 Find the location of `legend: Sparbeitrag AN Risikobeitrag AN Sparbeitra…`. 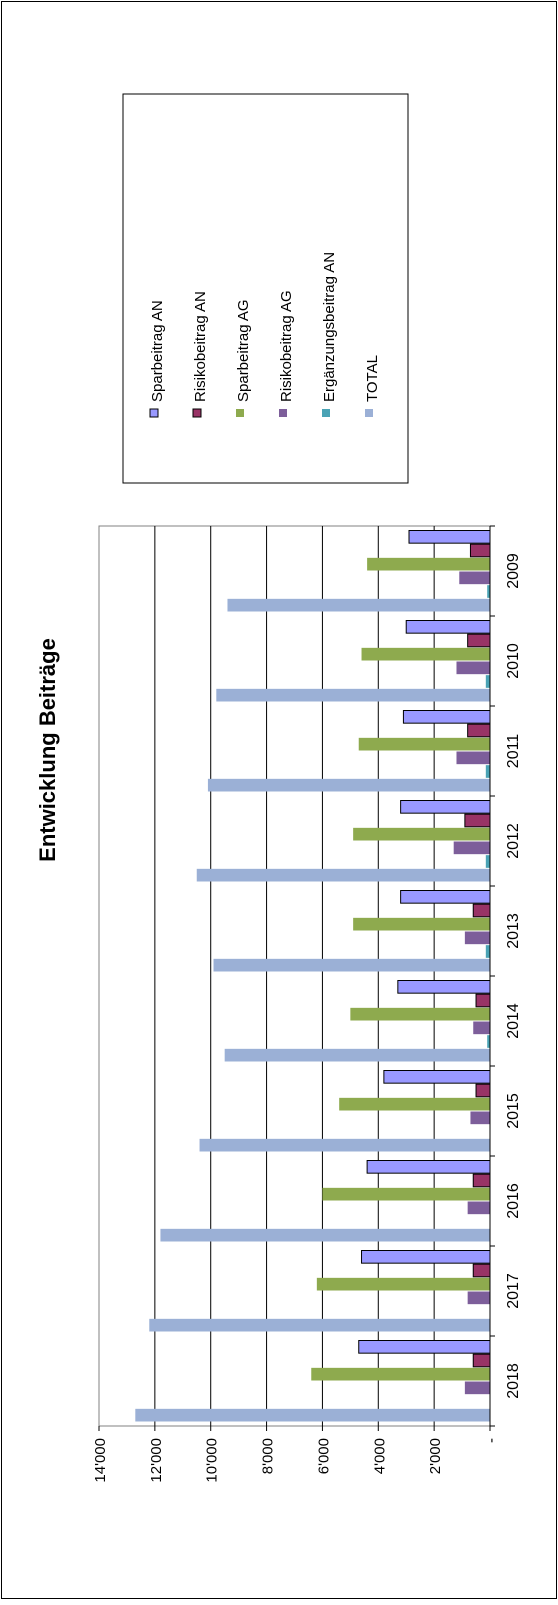

legend: Sparbeitrag AN Risikobeitrag AN Sparbeitra… is located at coordinates (265, 288).